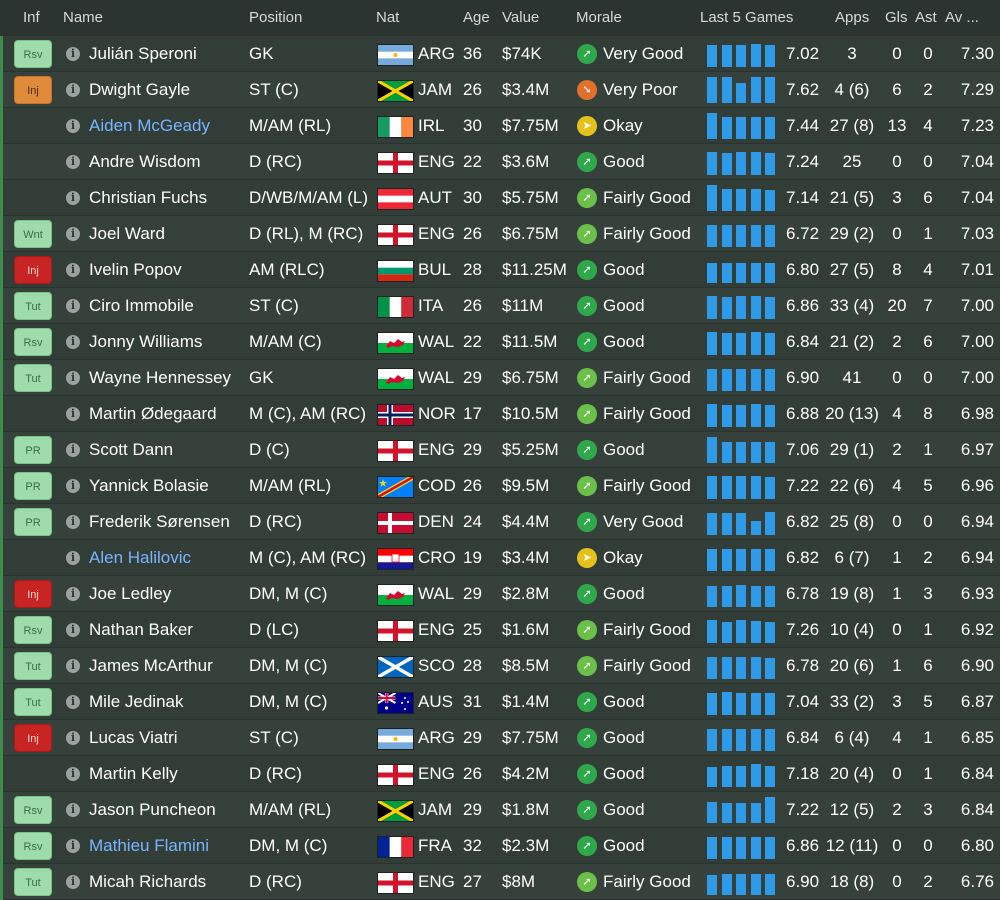 This screenshot has width=1000, height=900. What do you see at coordinates (131, 449) in the screenshot?
I see `player-name-link: Scott Dann` at bounding box center [131, 449].